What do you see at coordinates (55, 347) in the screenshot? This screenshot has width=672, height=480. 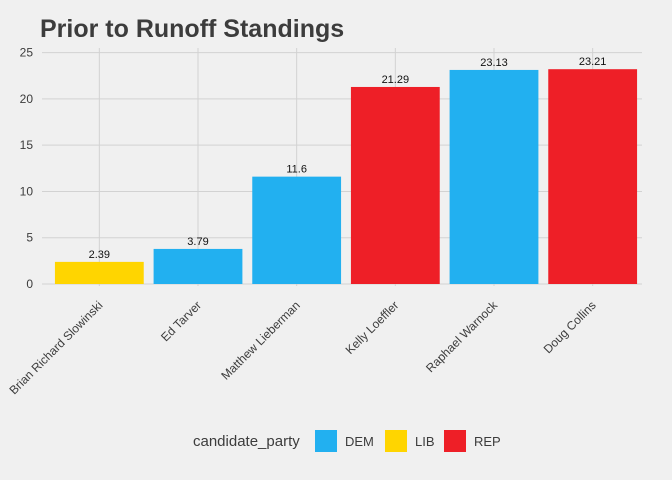 I see `x-tick-label: Brian Richard Slowinski` at bounding box center [55, 347].